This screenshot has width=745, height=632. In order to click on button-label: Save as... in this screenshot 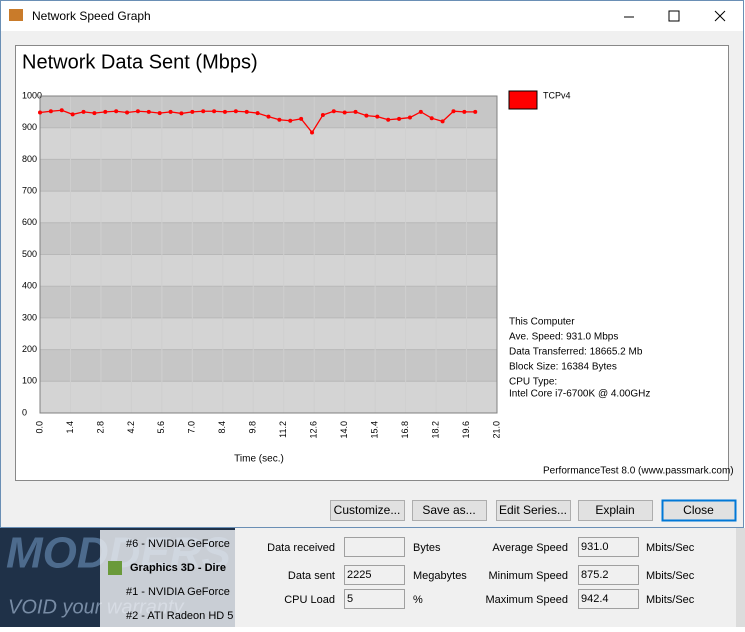, I will do `click(448, 510)`.